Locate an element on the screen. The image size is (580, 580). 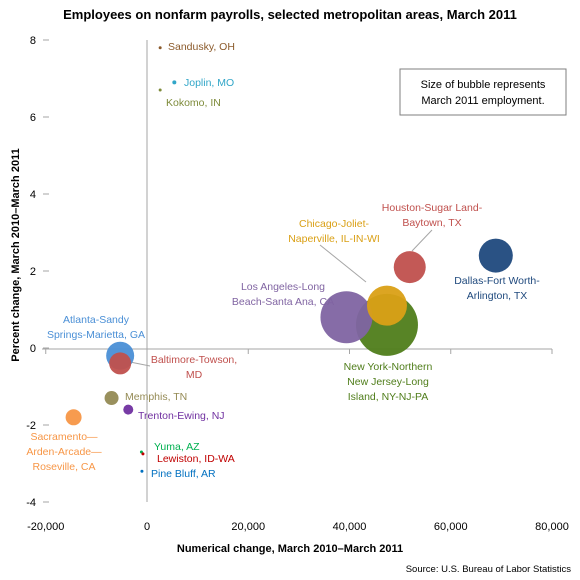
bubble-label-line: Memphis, TN is located at coordinates (156, 397).